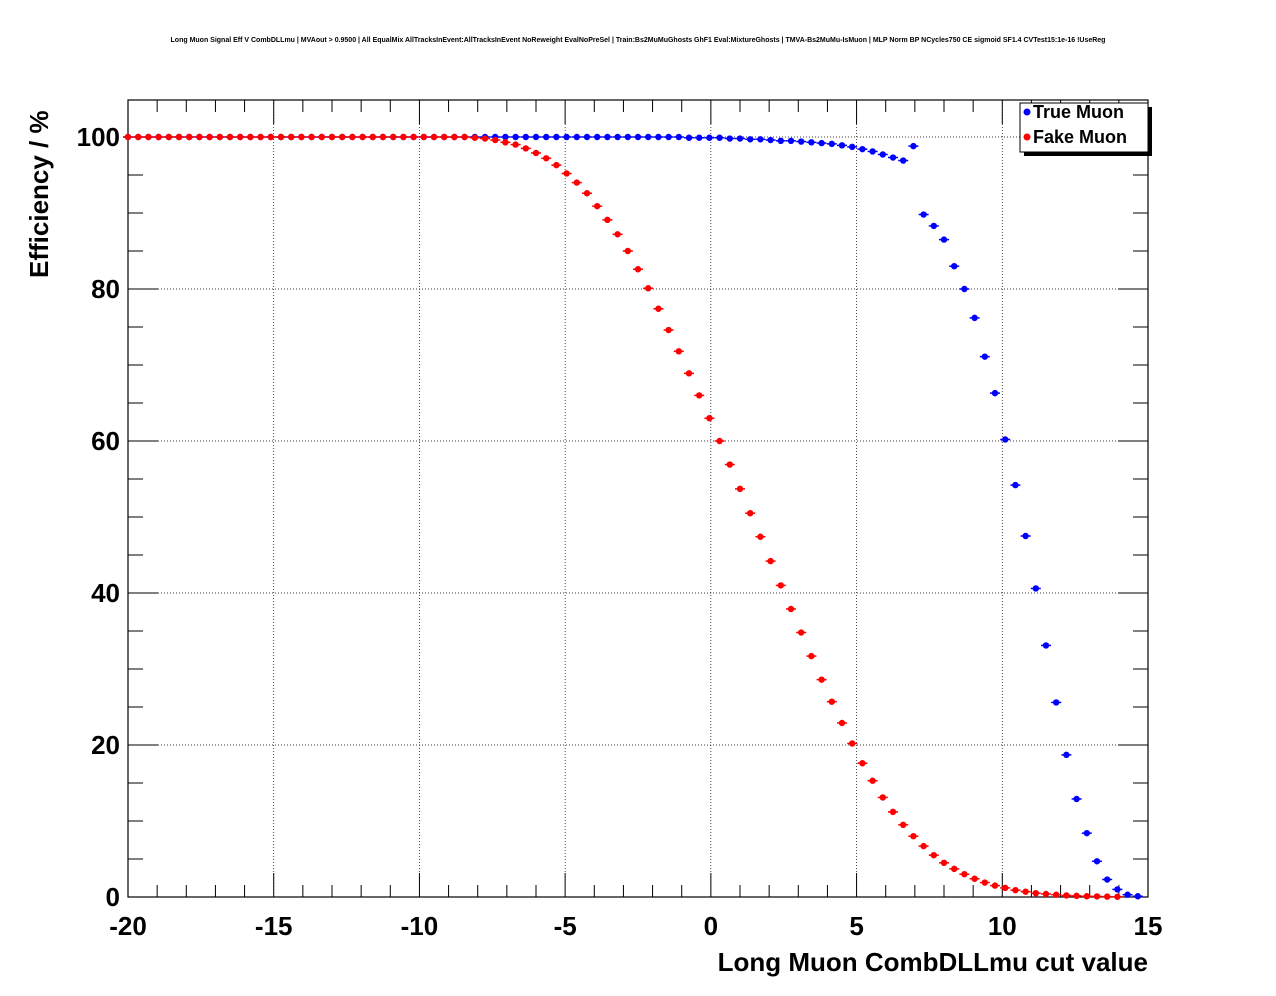 Image resolution: width=1276 pixels, height=996 pixels. I want to click on legend-box, so click(1084, 127).